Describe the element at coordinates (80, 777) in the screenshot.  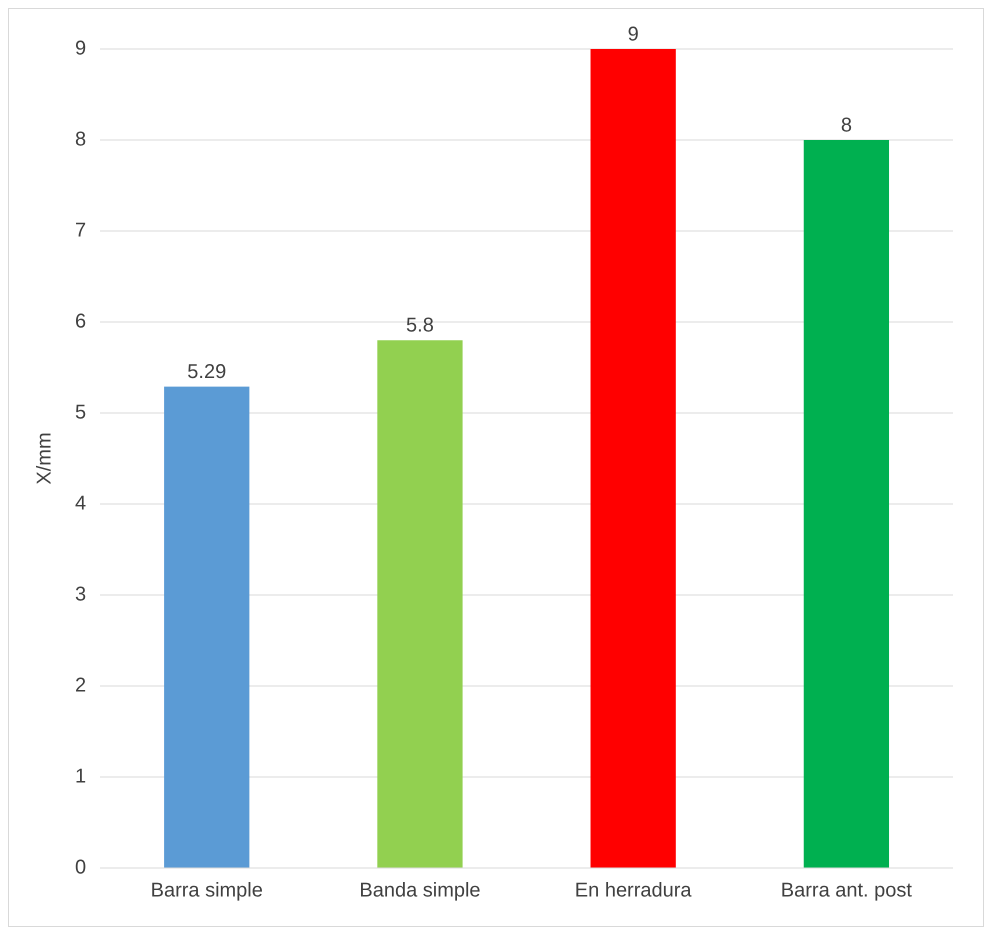
I see `y-tick-label: 1` at that location.